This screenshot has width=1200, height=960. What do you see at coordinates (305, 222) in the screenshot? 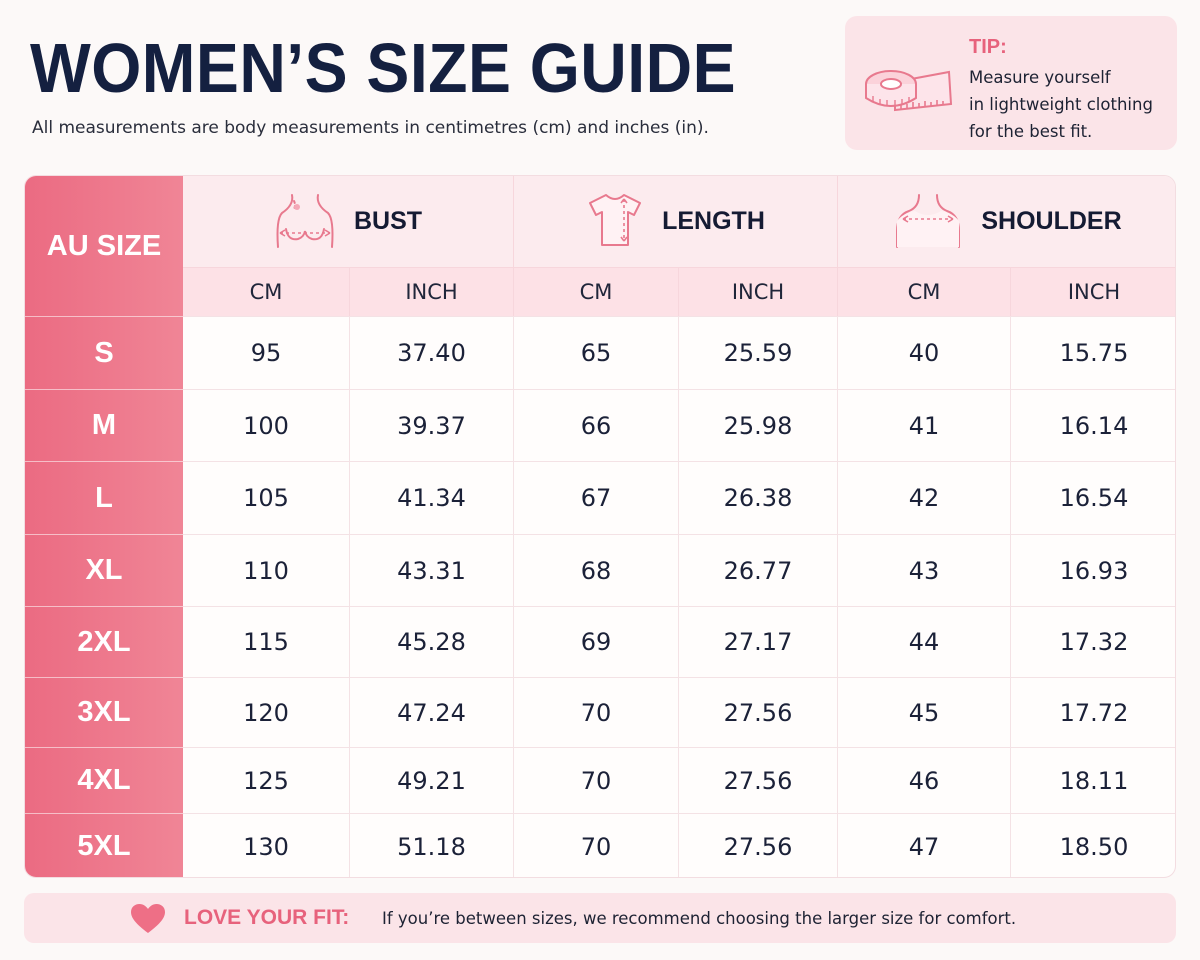
I see `bust-icon` at bounding box center [305, 222].